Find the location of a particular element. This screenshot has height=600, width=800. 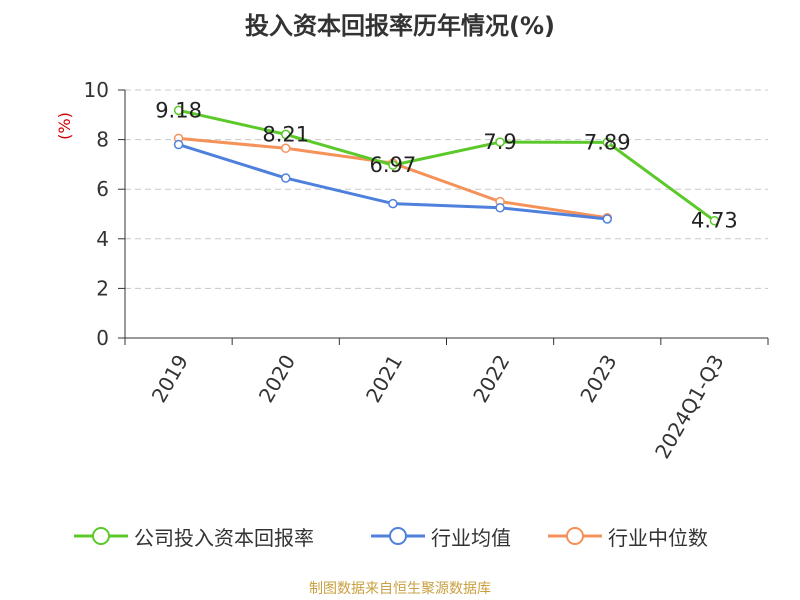

legend-label: 公司投入资本回报率 is located at coordinates (224, 537).